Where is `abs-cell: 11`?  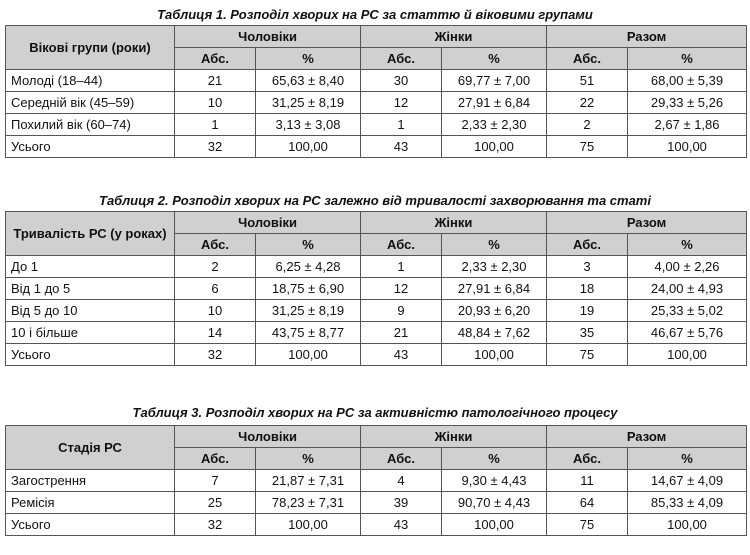 abs-cell: 11 is located at coordinates (587, 480).